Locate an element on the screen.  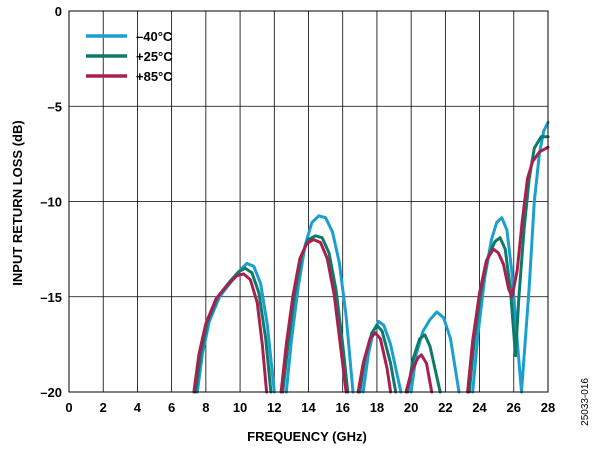
y-axis-title: INPUT RETURN LOSS (dB) is located at coordinates (17, 202).